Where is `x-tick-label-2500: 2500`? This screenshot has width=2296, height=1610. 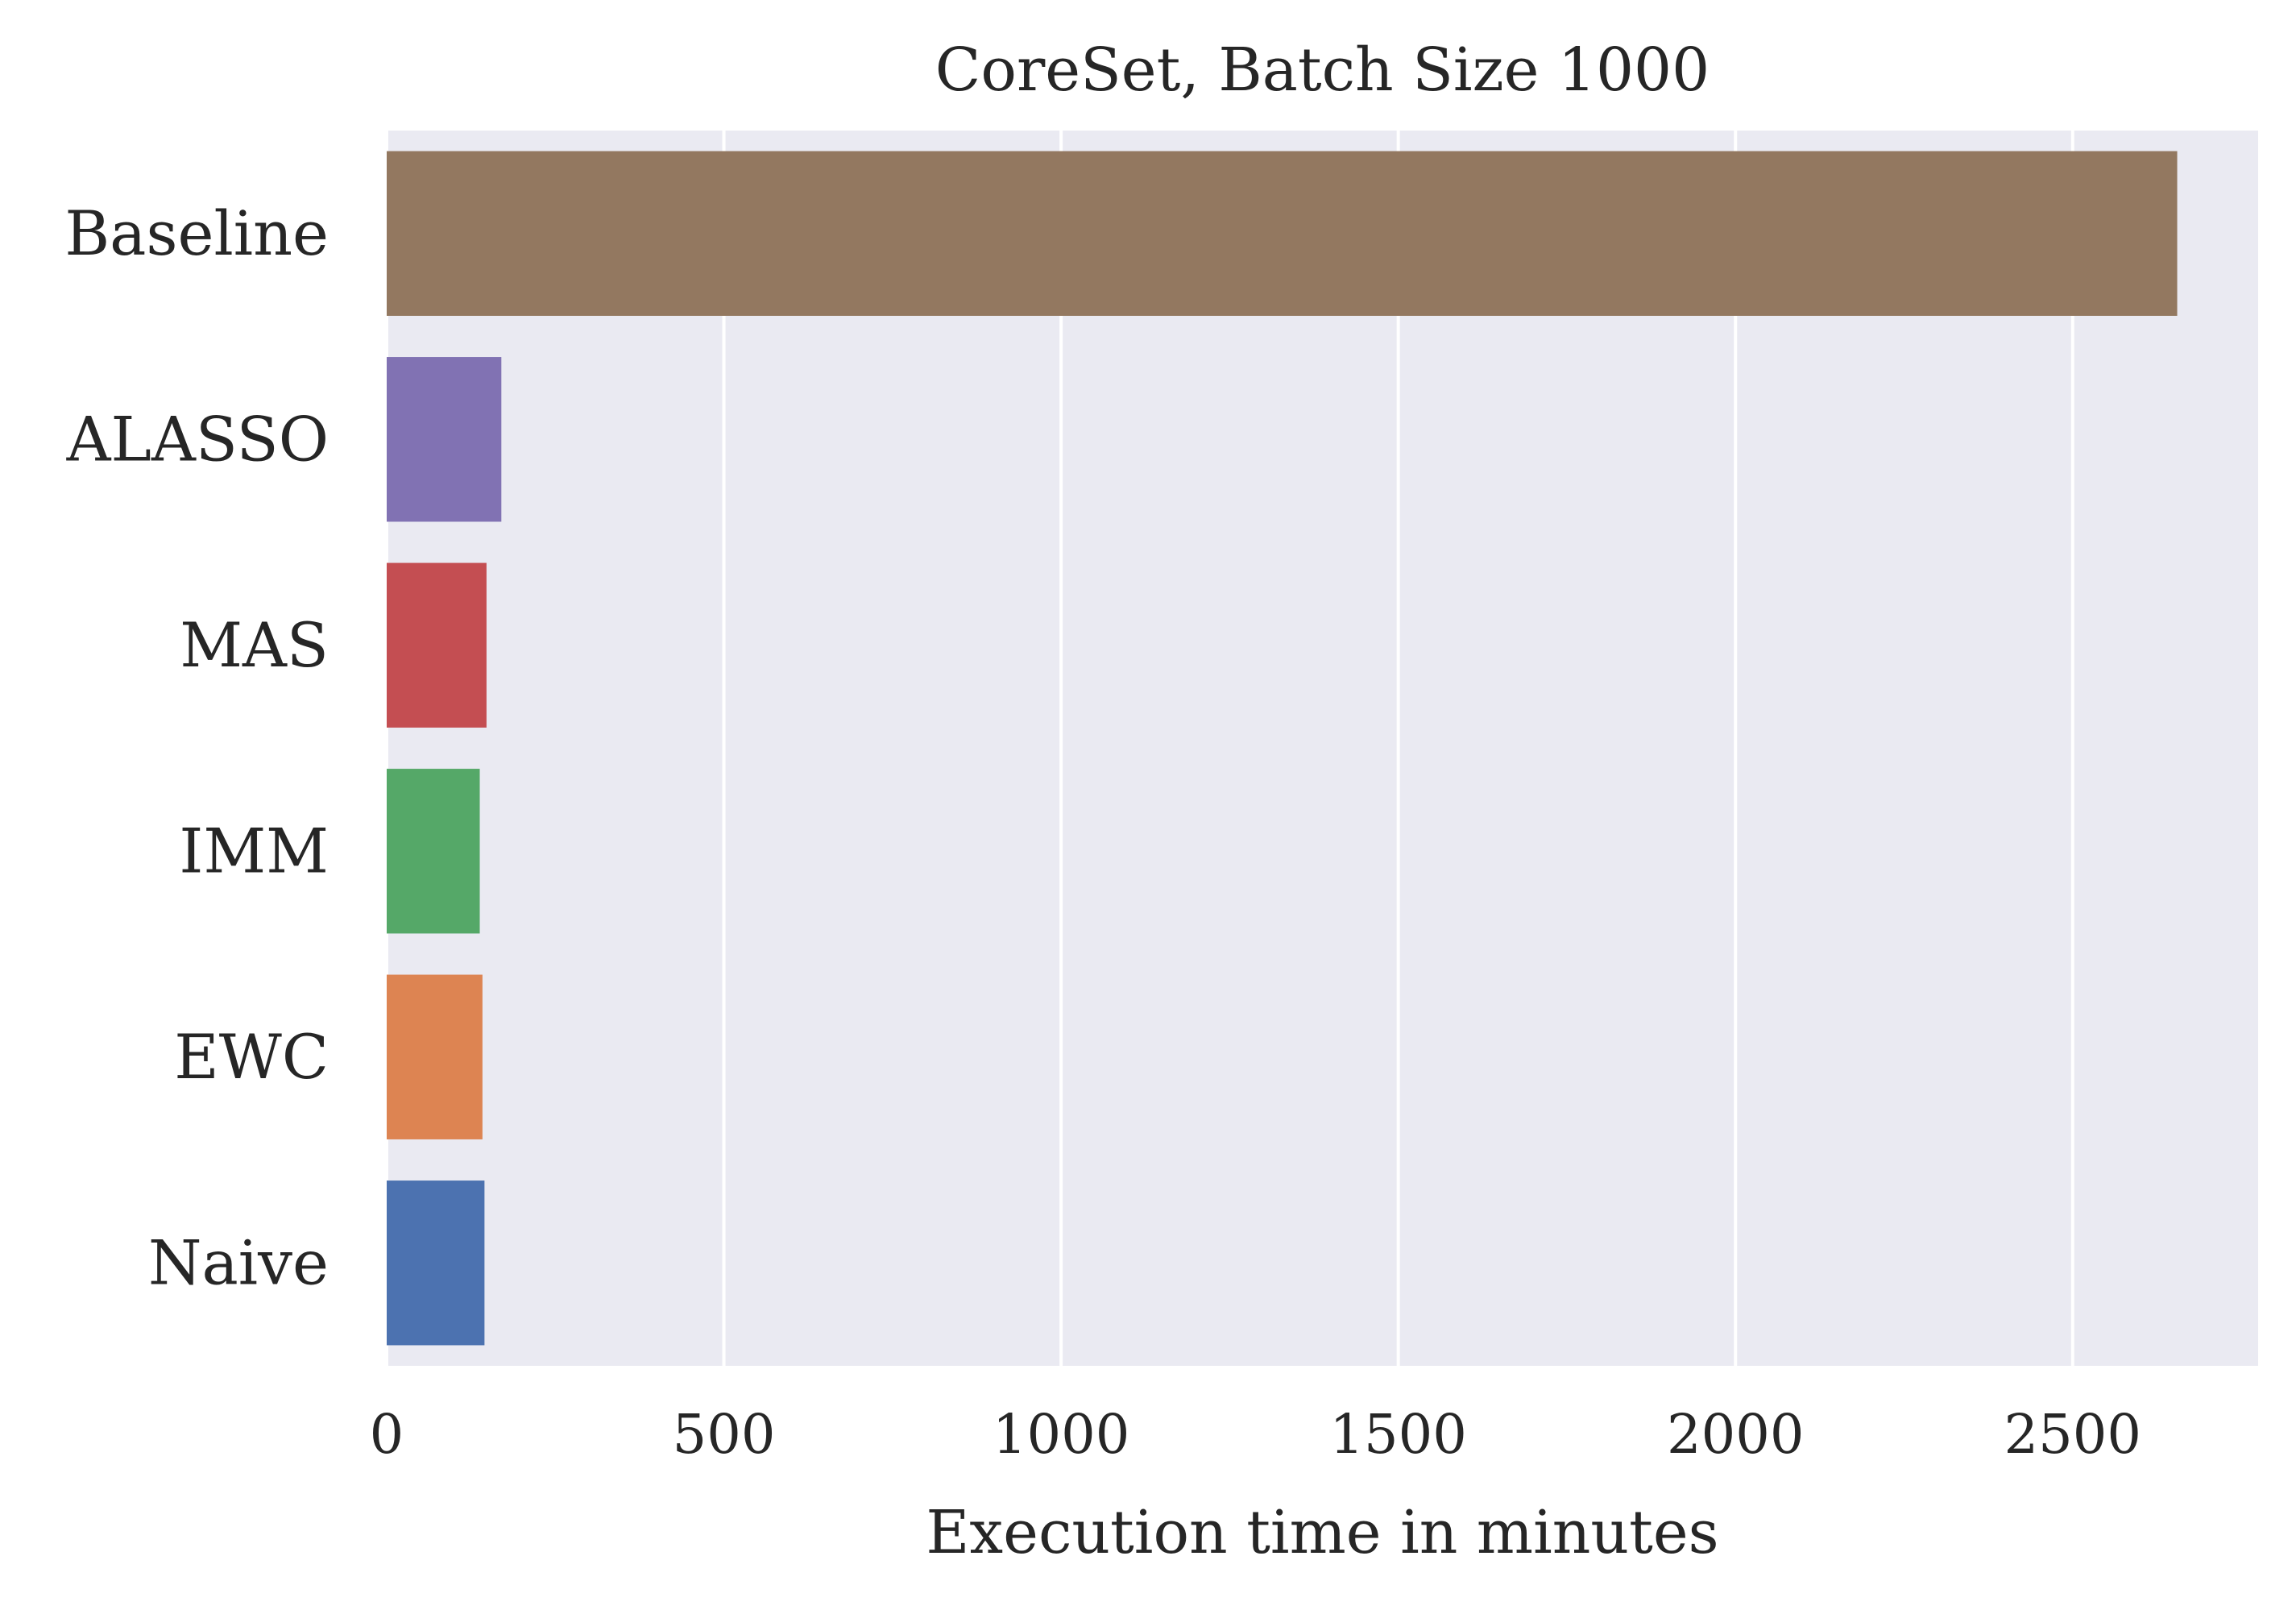
x-tick-label-2500: 2500 is located at coordinates (2073, 1435).